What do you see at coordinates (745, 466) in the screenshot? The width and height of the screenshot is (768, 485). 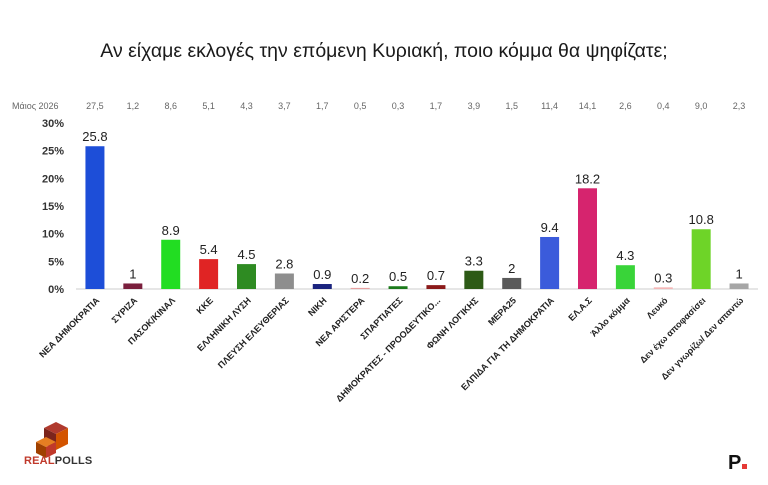 I see `brand-dot-icon` at bounding box center [745, 466].